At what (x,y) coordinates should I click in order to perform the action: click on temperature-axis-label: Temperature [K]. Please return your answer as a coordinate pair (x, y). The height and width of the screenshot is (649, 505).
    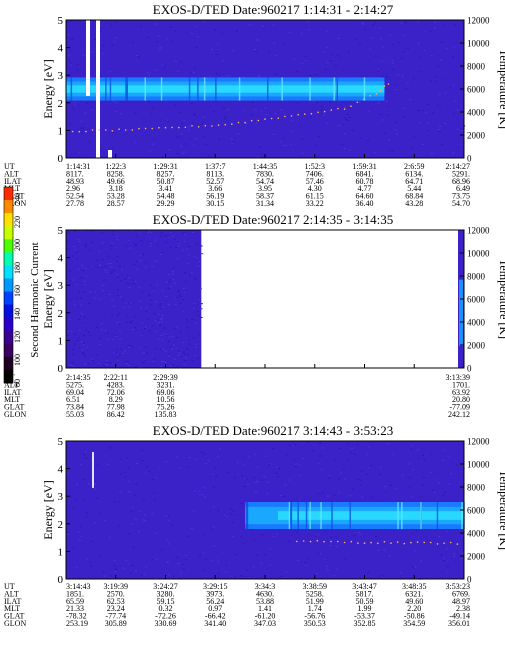
    Looking at the image, I should click on (501, 299).